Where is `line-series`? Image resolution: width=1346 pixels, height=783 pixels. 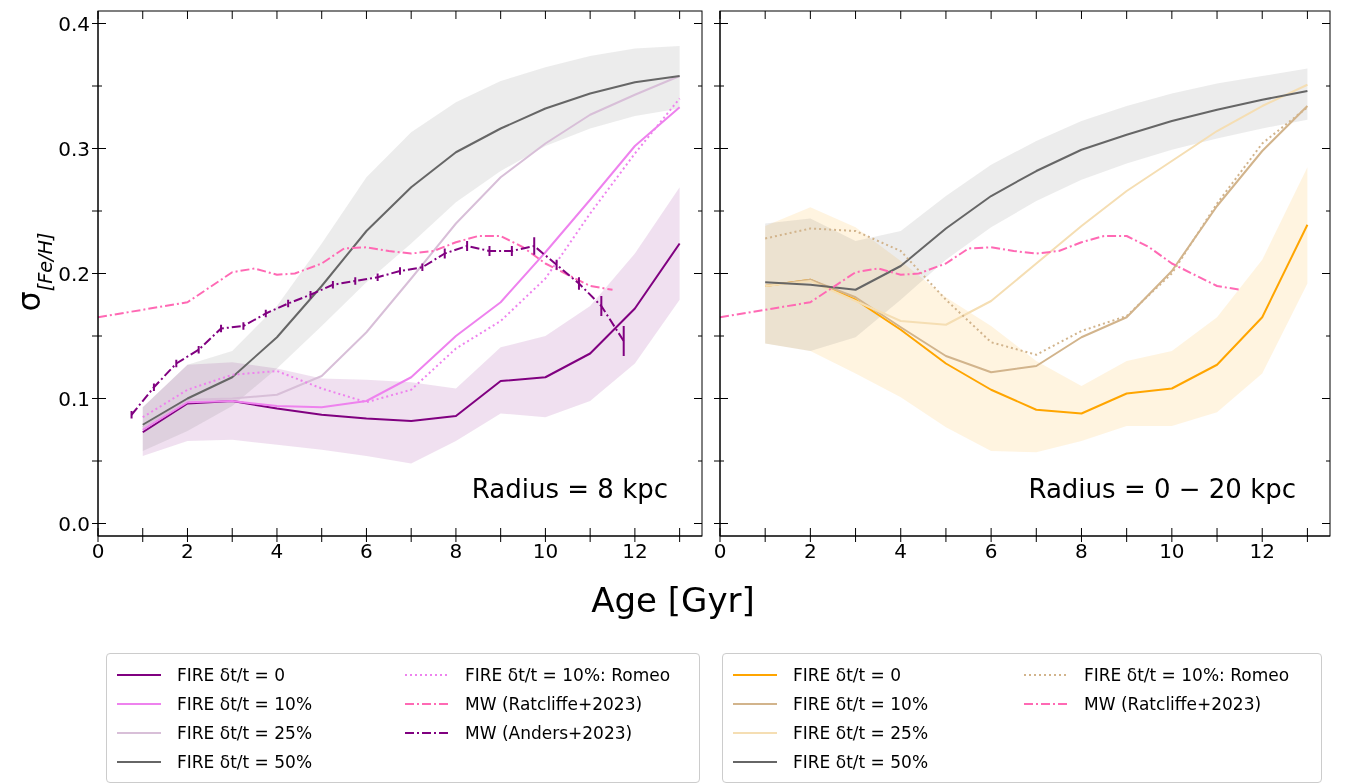 line-series is located at coordinates (356, 277).